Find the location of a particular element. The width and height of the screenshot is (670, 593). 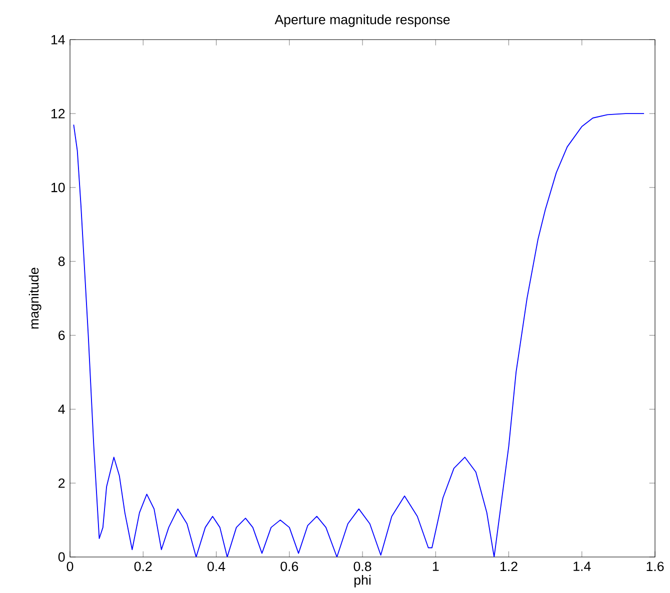

y-tick-label: 14 is located at coordinates (58, 39).